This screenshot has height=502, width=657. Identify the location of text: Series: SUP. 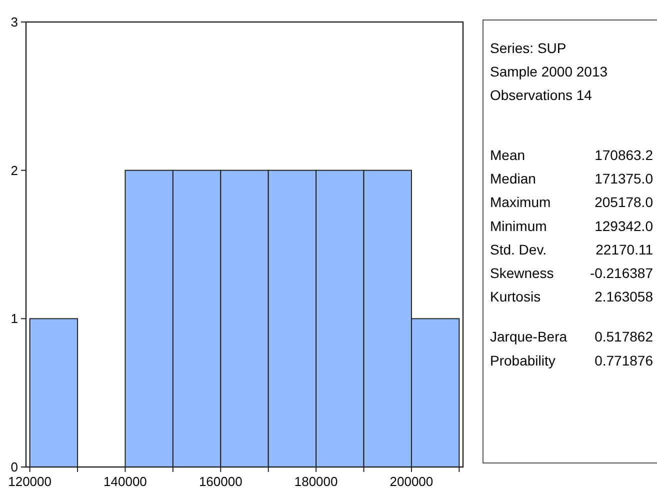
(528, 48).